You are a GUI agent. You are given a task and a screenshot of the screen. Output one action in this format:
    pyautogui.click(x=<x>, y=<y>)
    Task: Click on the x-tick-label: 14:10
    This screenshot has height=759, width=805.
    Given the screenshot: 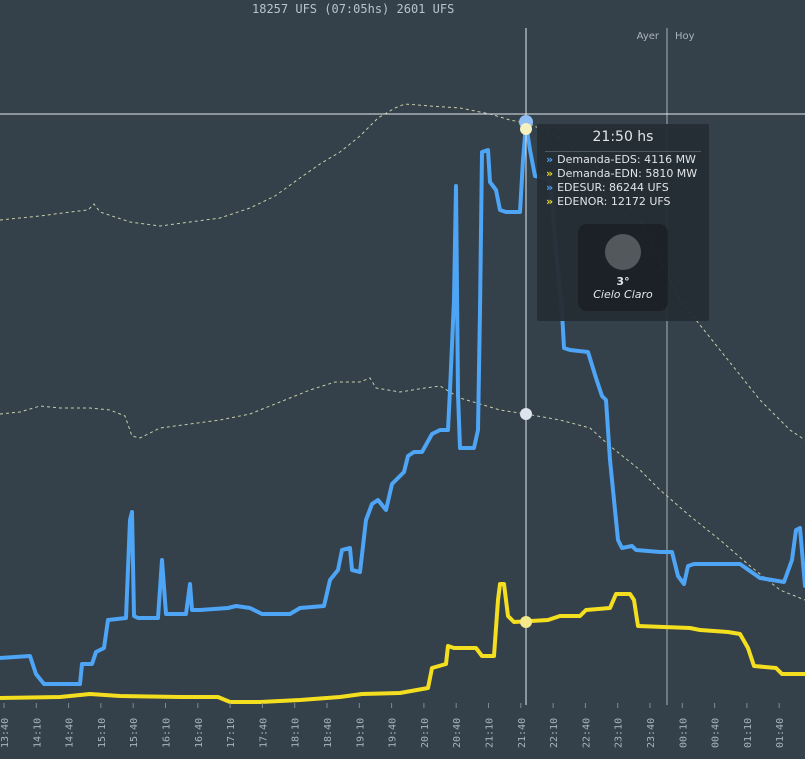 What is the action you would take?
    pyautogui.click(x=37, y=733)
    